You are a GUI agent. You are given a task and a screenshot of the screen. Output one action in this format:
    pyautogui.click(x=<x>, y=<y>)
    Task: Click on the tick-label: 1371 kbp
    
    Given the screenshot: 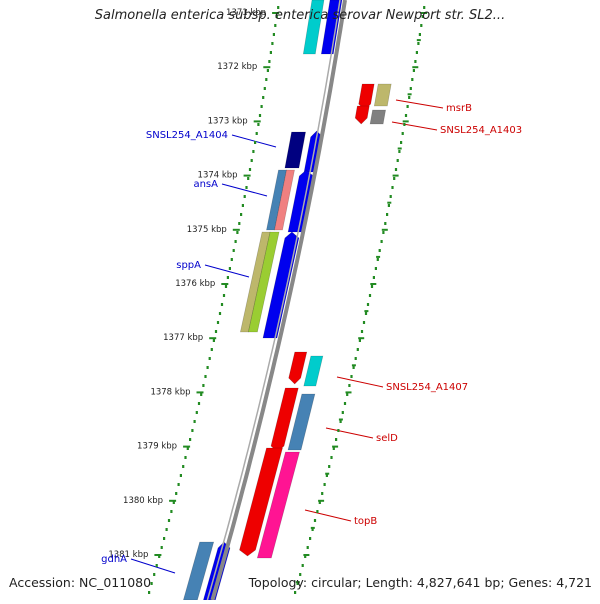 What is the action you would take?
    pyautogui.click(x=246, y=13)
    